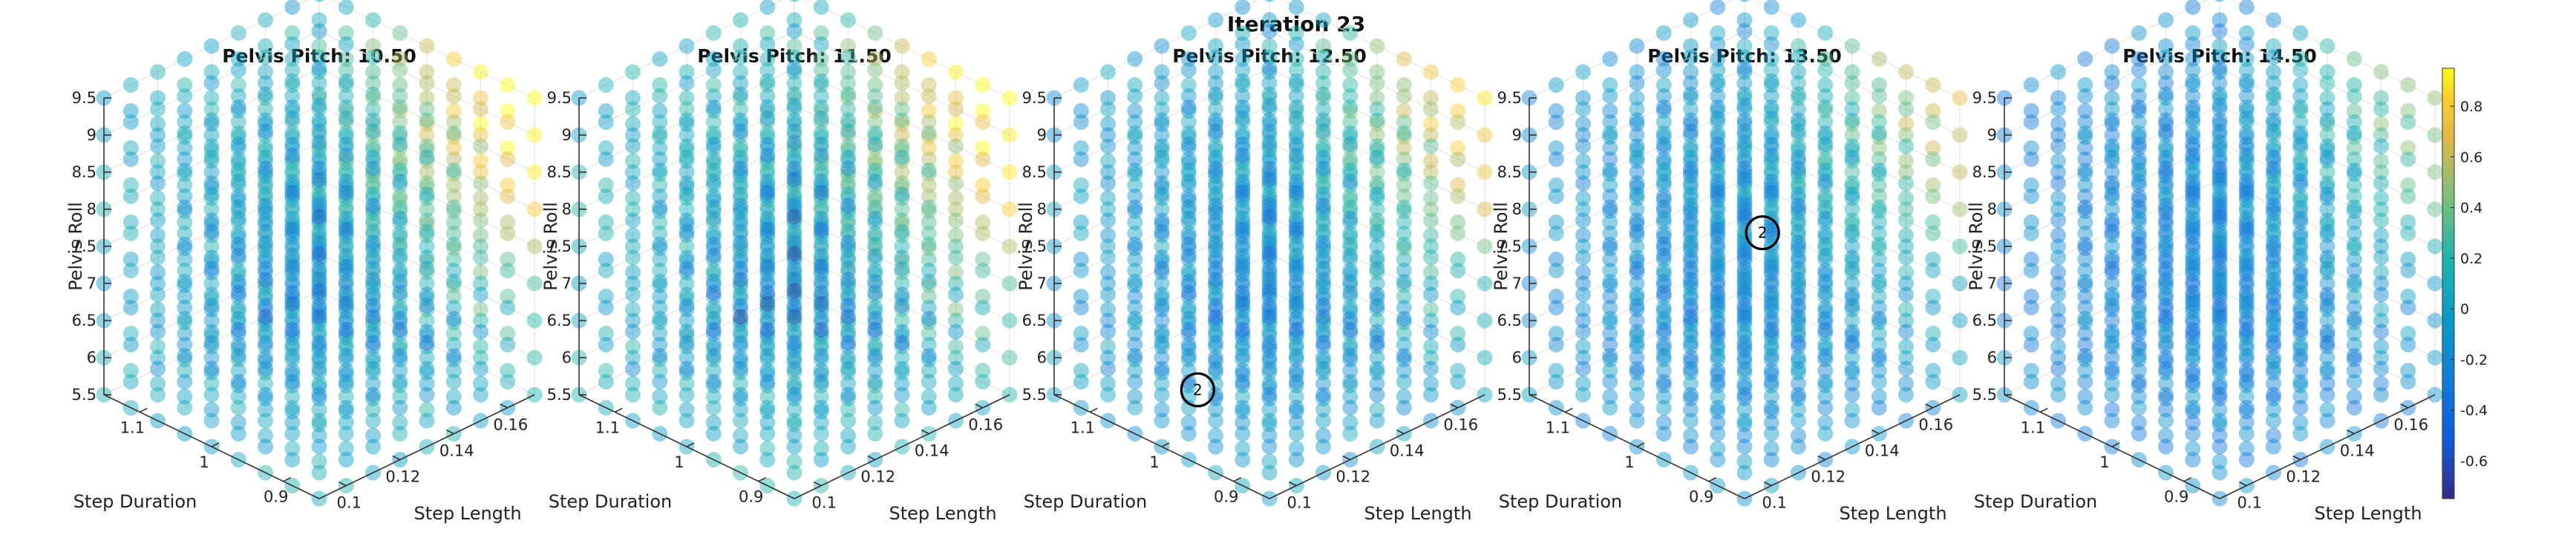  What do you see at coordinates (1509, 98) in the screenshot?
I see `z-tick-label: 9.5` at bounding box center [1509, 98].